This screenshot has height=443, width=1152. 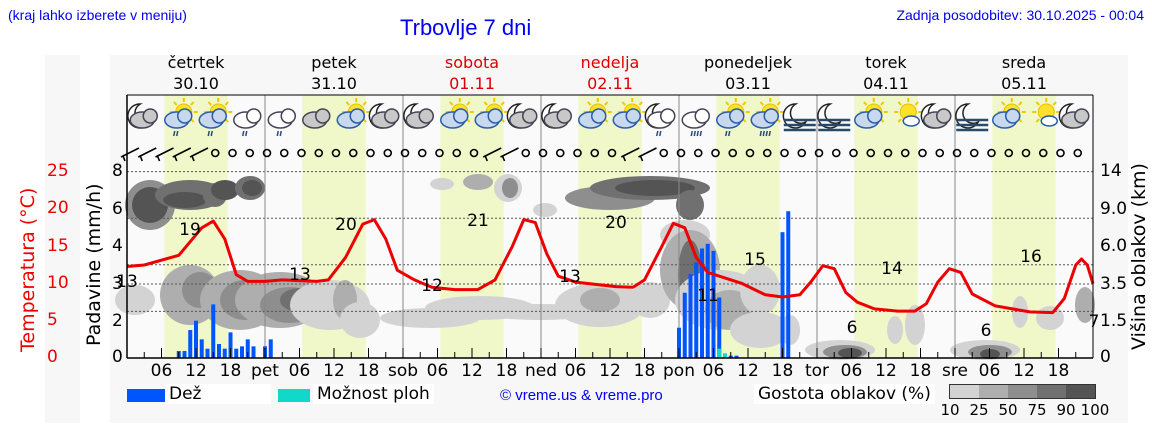 What do you see at coordinates (472, 83) in the screenshot?
I see `day-date: 01.11` at bounding box center [472, 83].